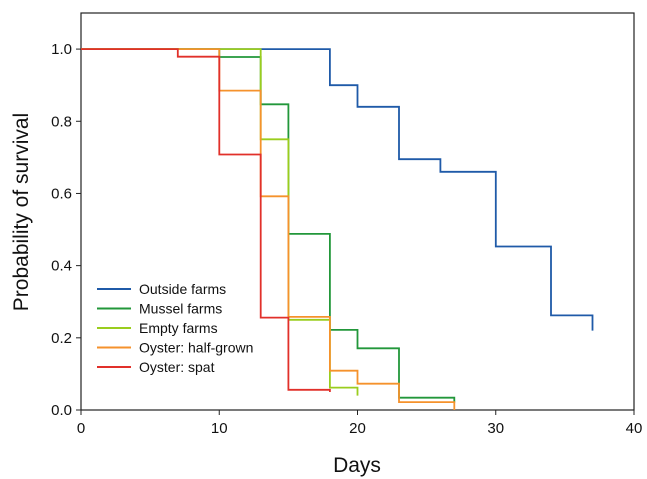 The width and height of the screenshot is (647, 479). I want to click on y-tick-label: 0.2, so click(61, 338).